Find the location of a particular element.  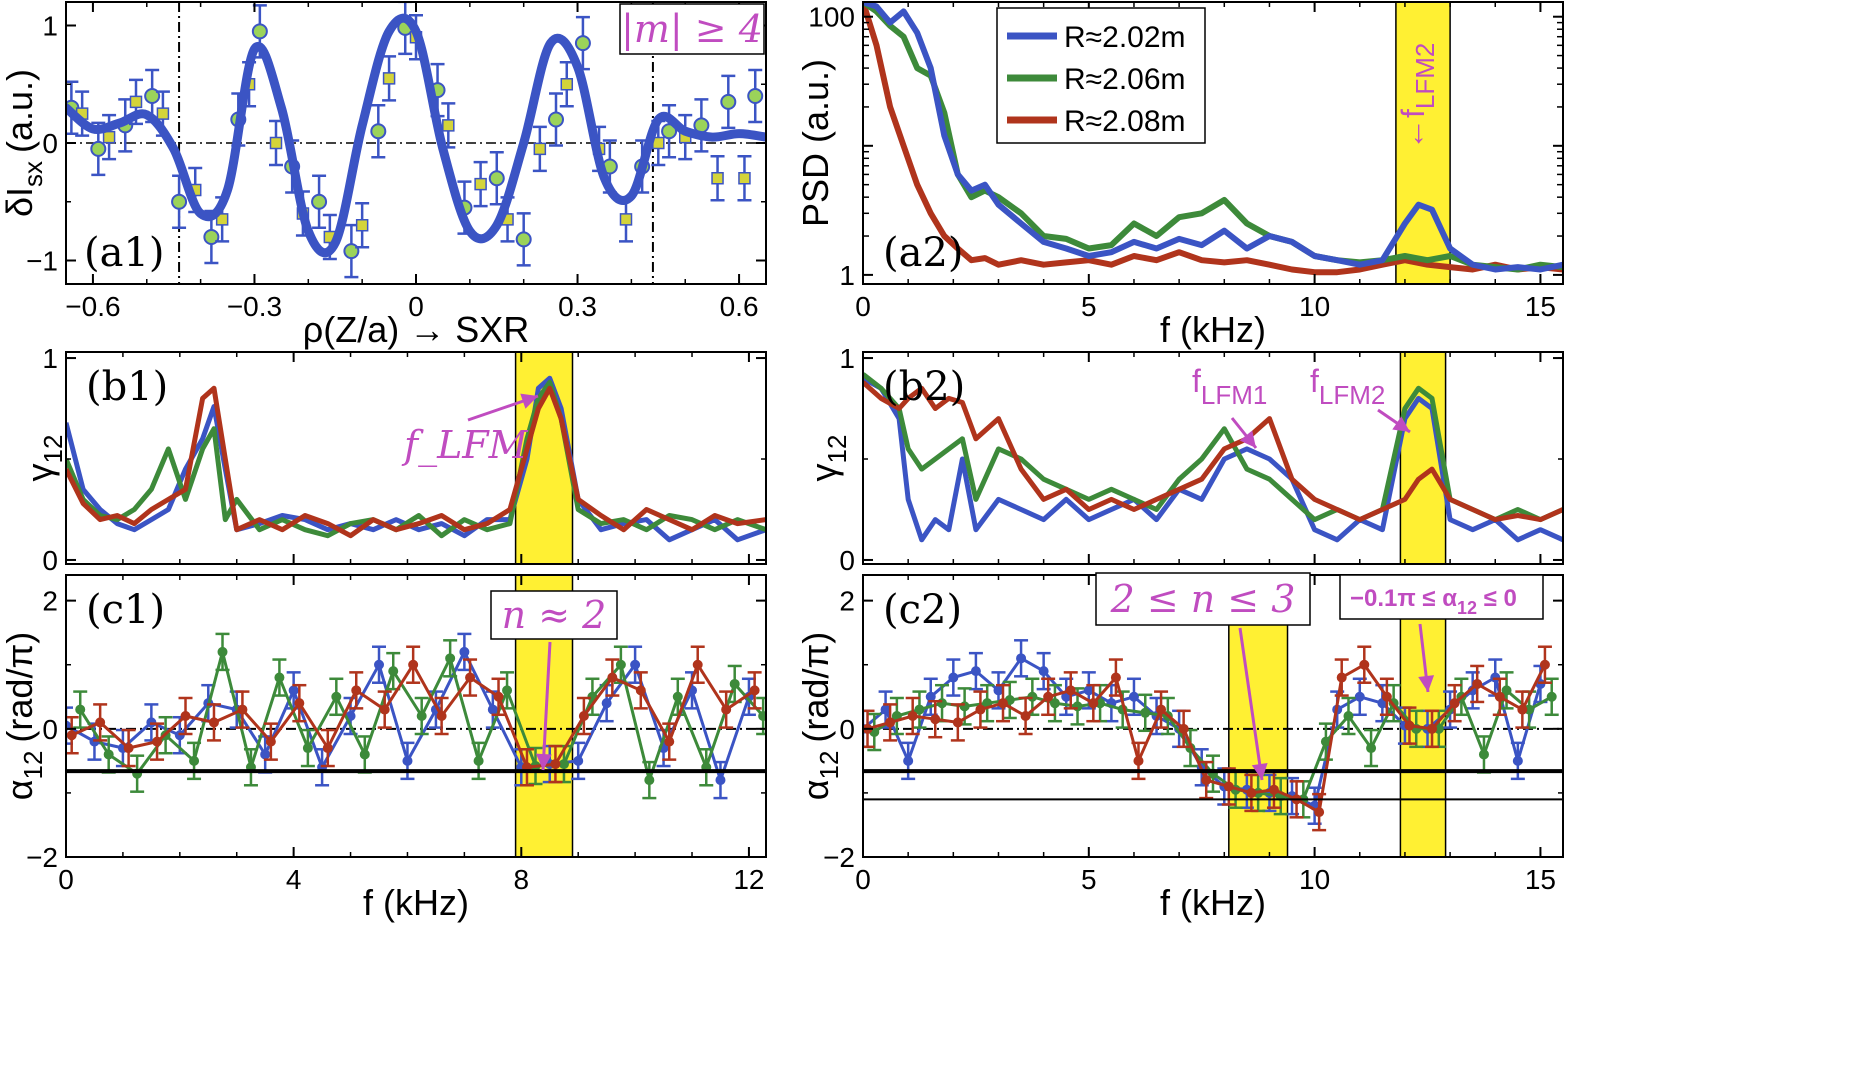

c2-ytick-label: 0 is located at coordinates (847, 729).